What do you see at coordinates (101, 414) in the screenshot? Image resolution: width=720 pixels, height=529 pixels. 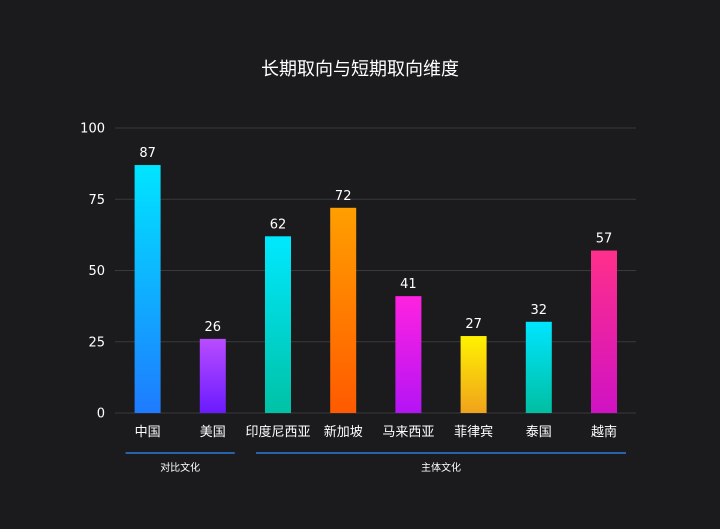 I see `y-tick-label: 0` at bounding box center [101, 414].